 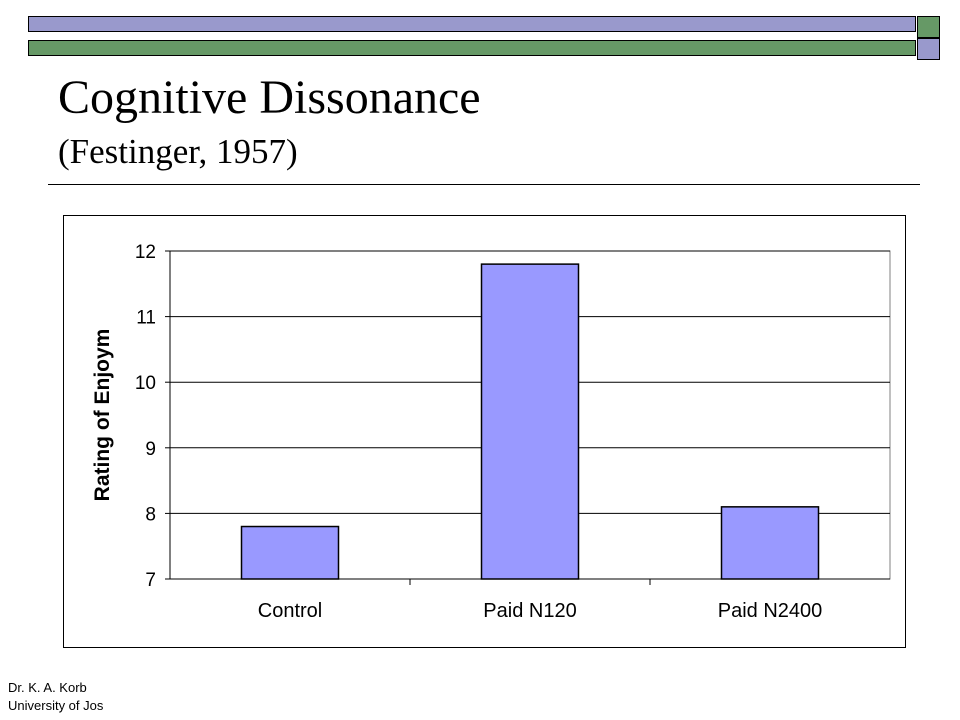 What do you see at coordinates (146, 318) in the screenshot?
I see `y-tick-label: 11` at bounding box center [146, 318].